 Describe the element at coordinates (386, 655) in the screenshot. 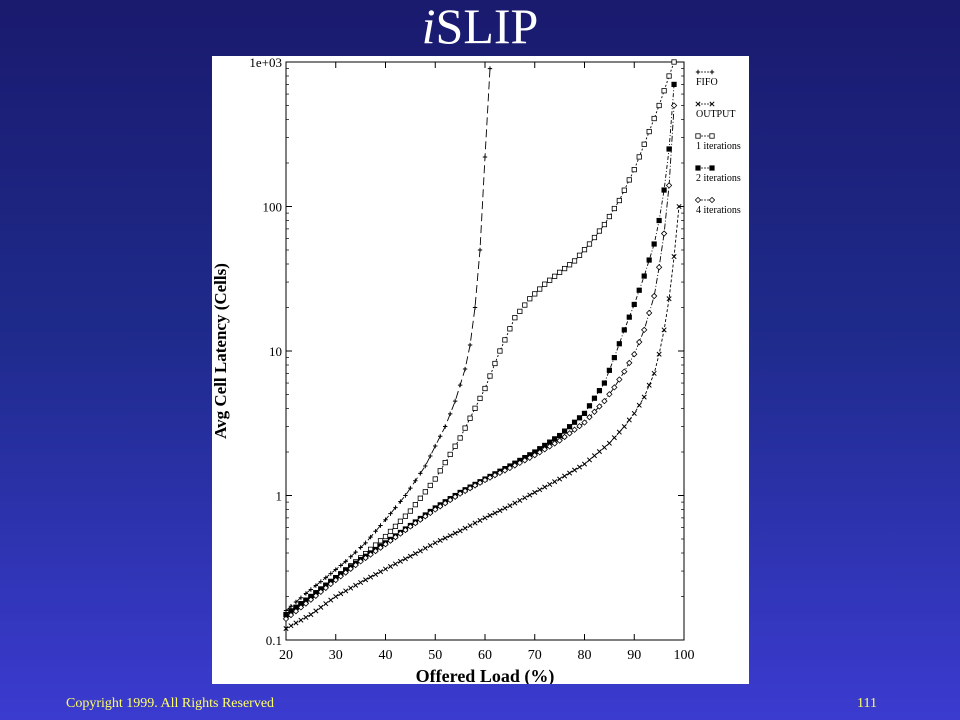

I see `x-tick-label: 40` at that location.